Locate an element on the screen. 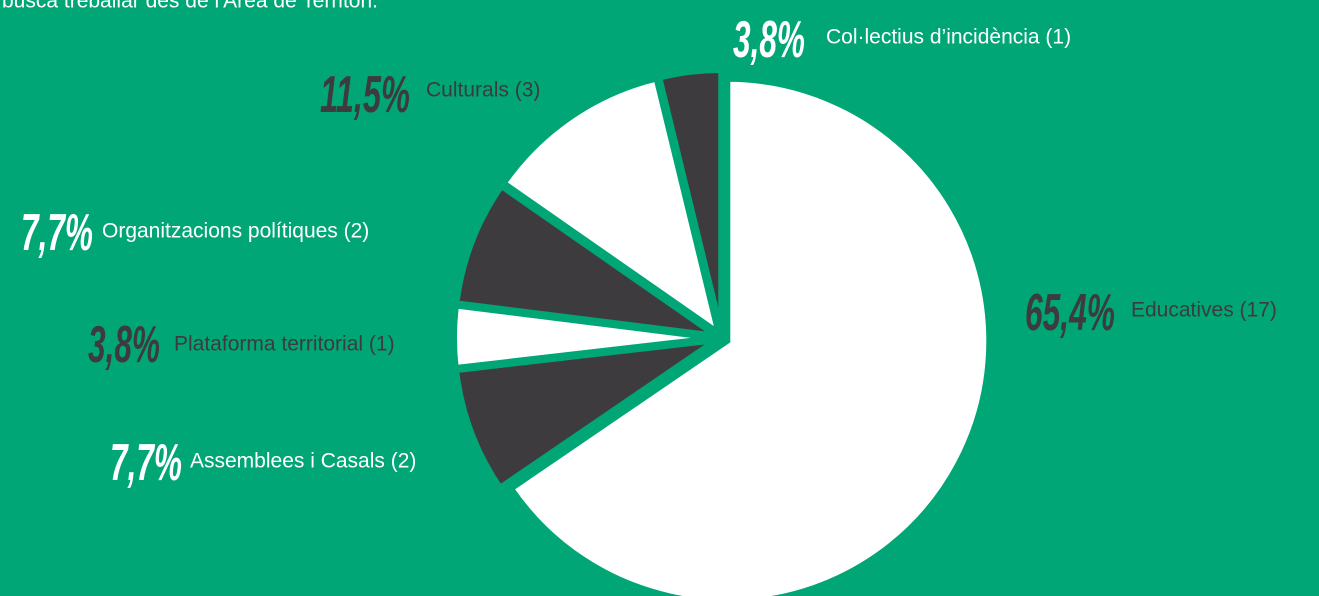  category-label: Col·lectius d’incidència (1) is located at coordinates (948, 37).